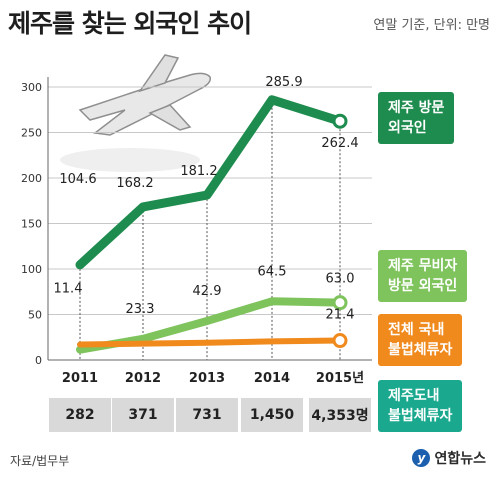 This screenshot has width=500, height=482. I want to click on legend-illegal-national: 전체 국내 불법체류자, so click(420, 340).